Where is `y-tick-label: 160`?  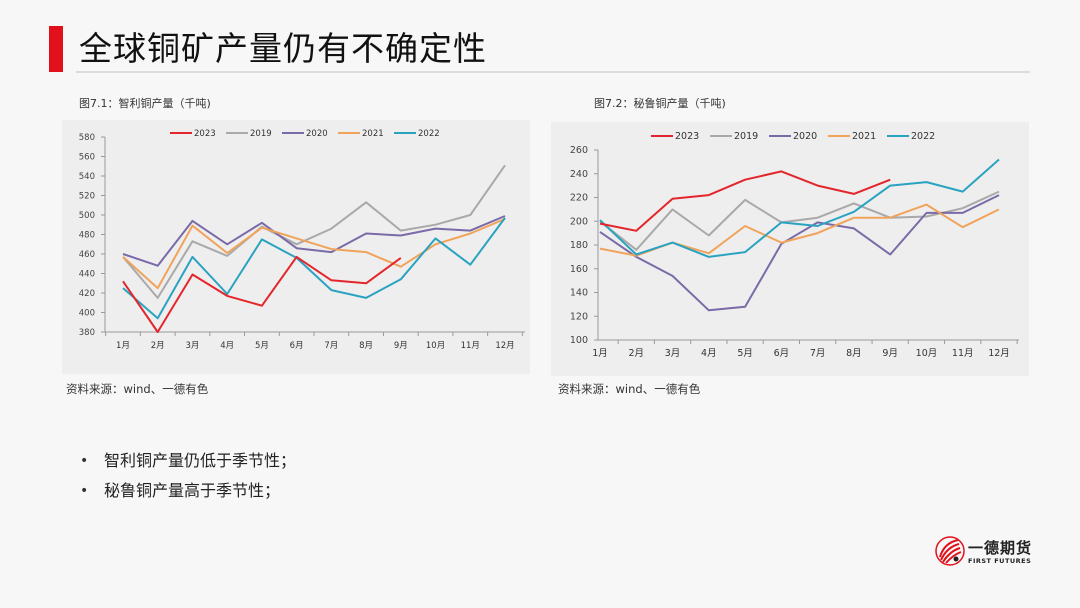
y-tick-label: 160 is located at coordinates (579, 269).